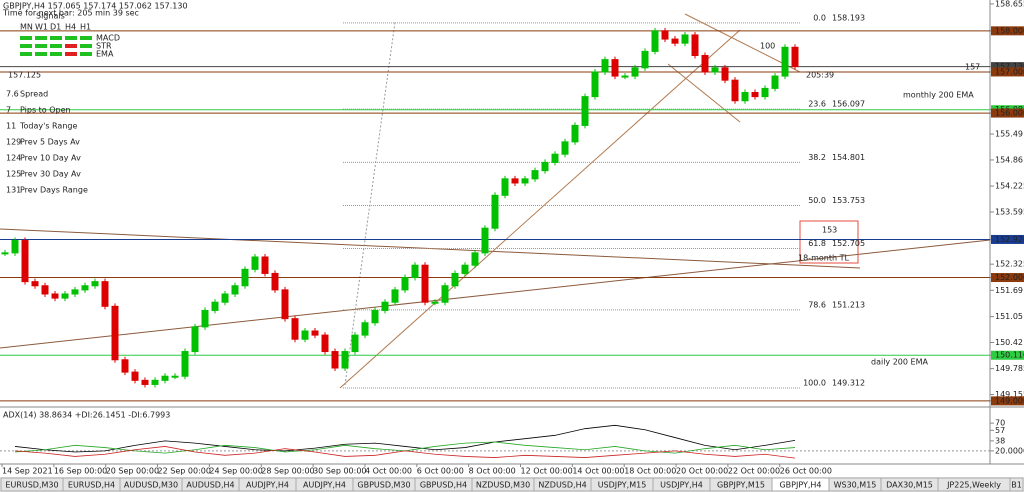 This screenshot has height=492, width=1024. Describe the element at coordinates (817, 200) in the screenshot. I see `fib-ratio: 50.0` at that location.